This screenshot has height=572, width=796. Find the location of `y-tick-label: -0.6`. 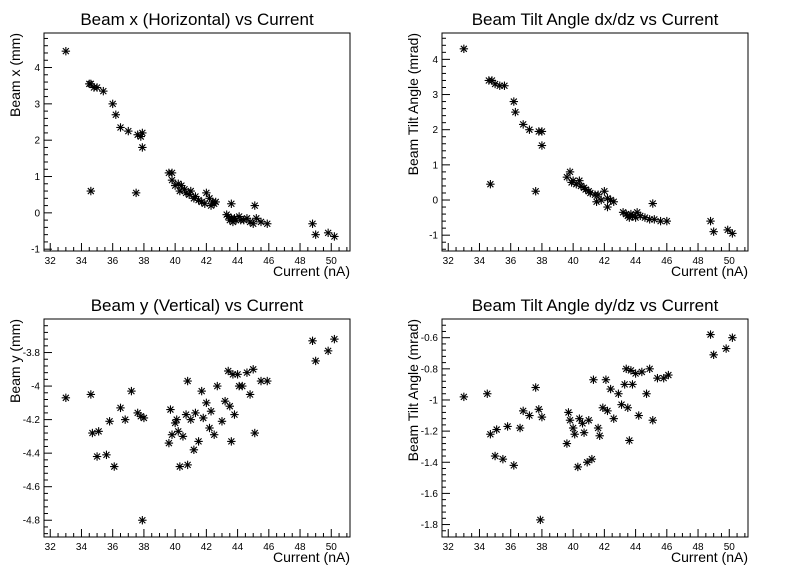

y-tick-label: -0.6 is located at coordinates (430, 338).